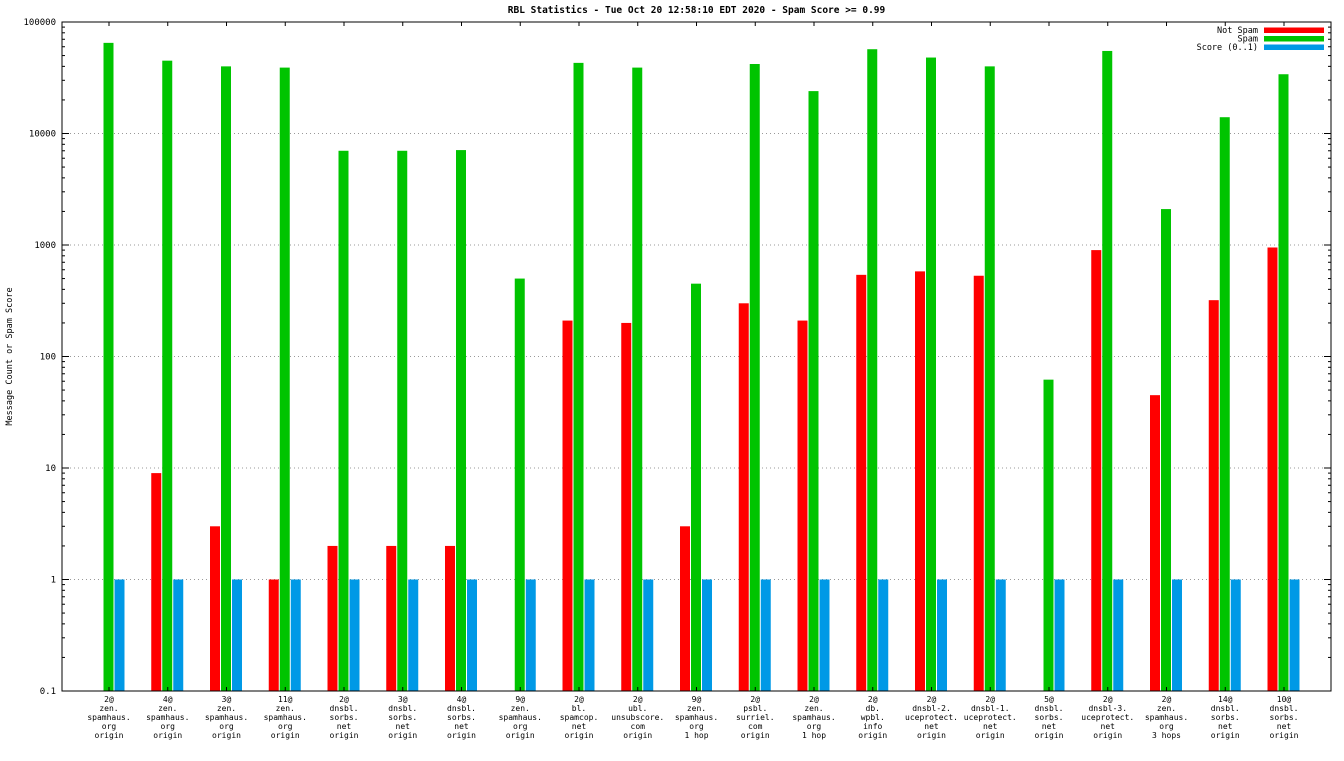 The width and height of the screenshot is (1344, 761). What do you see at coordinates (873, 708) in the screenshot?
I see `x-tick-label: db.` at bounding box center [873, 708].